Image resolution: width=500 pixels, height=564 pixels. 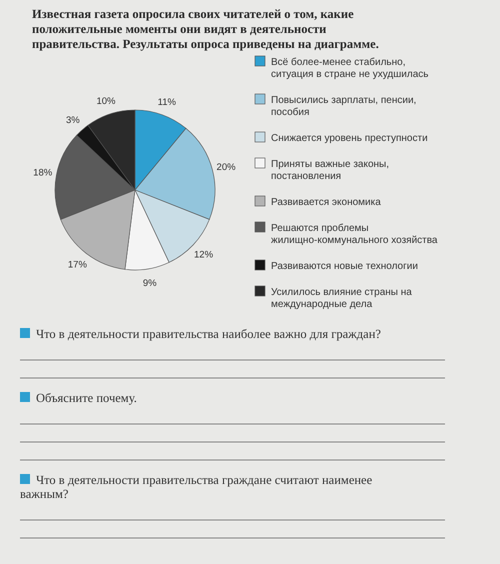 I want to click on data-label: 10%, so click(x=106, y=101).